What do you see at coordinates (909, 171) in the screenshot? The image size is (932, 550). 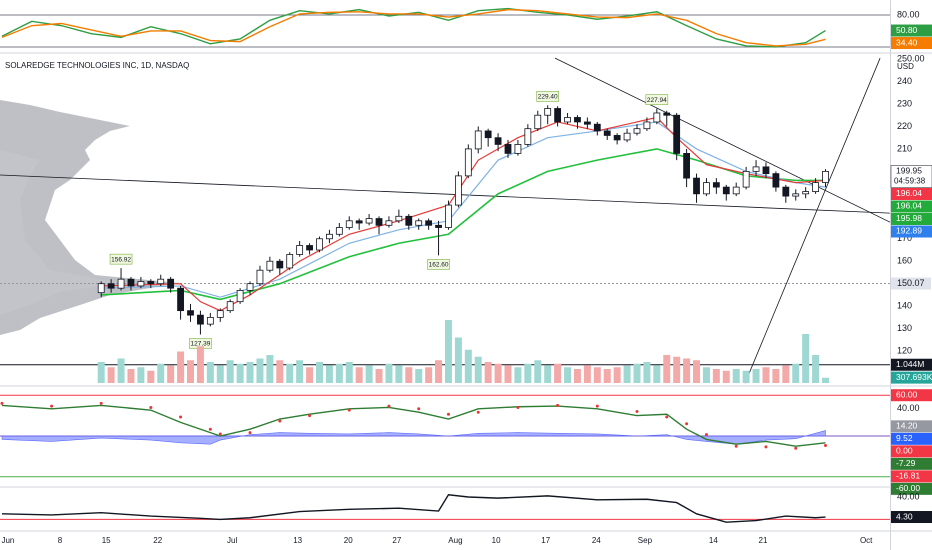 I see `price-tag: 199.95` at bounding box center [909, 171].